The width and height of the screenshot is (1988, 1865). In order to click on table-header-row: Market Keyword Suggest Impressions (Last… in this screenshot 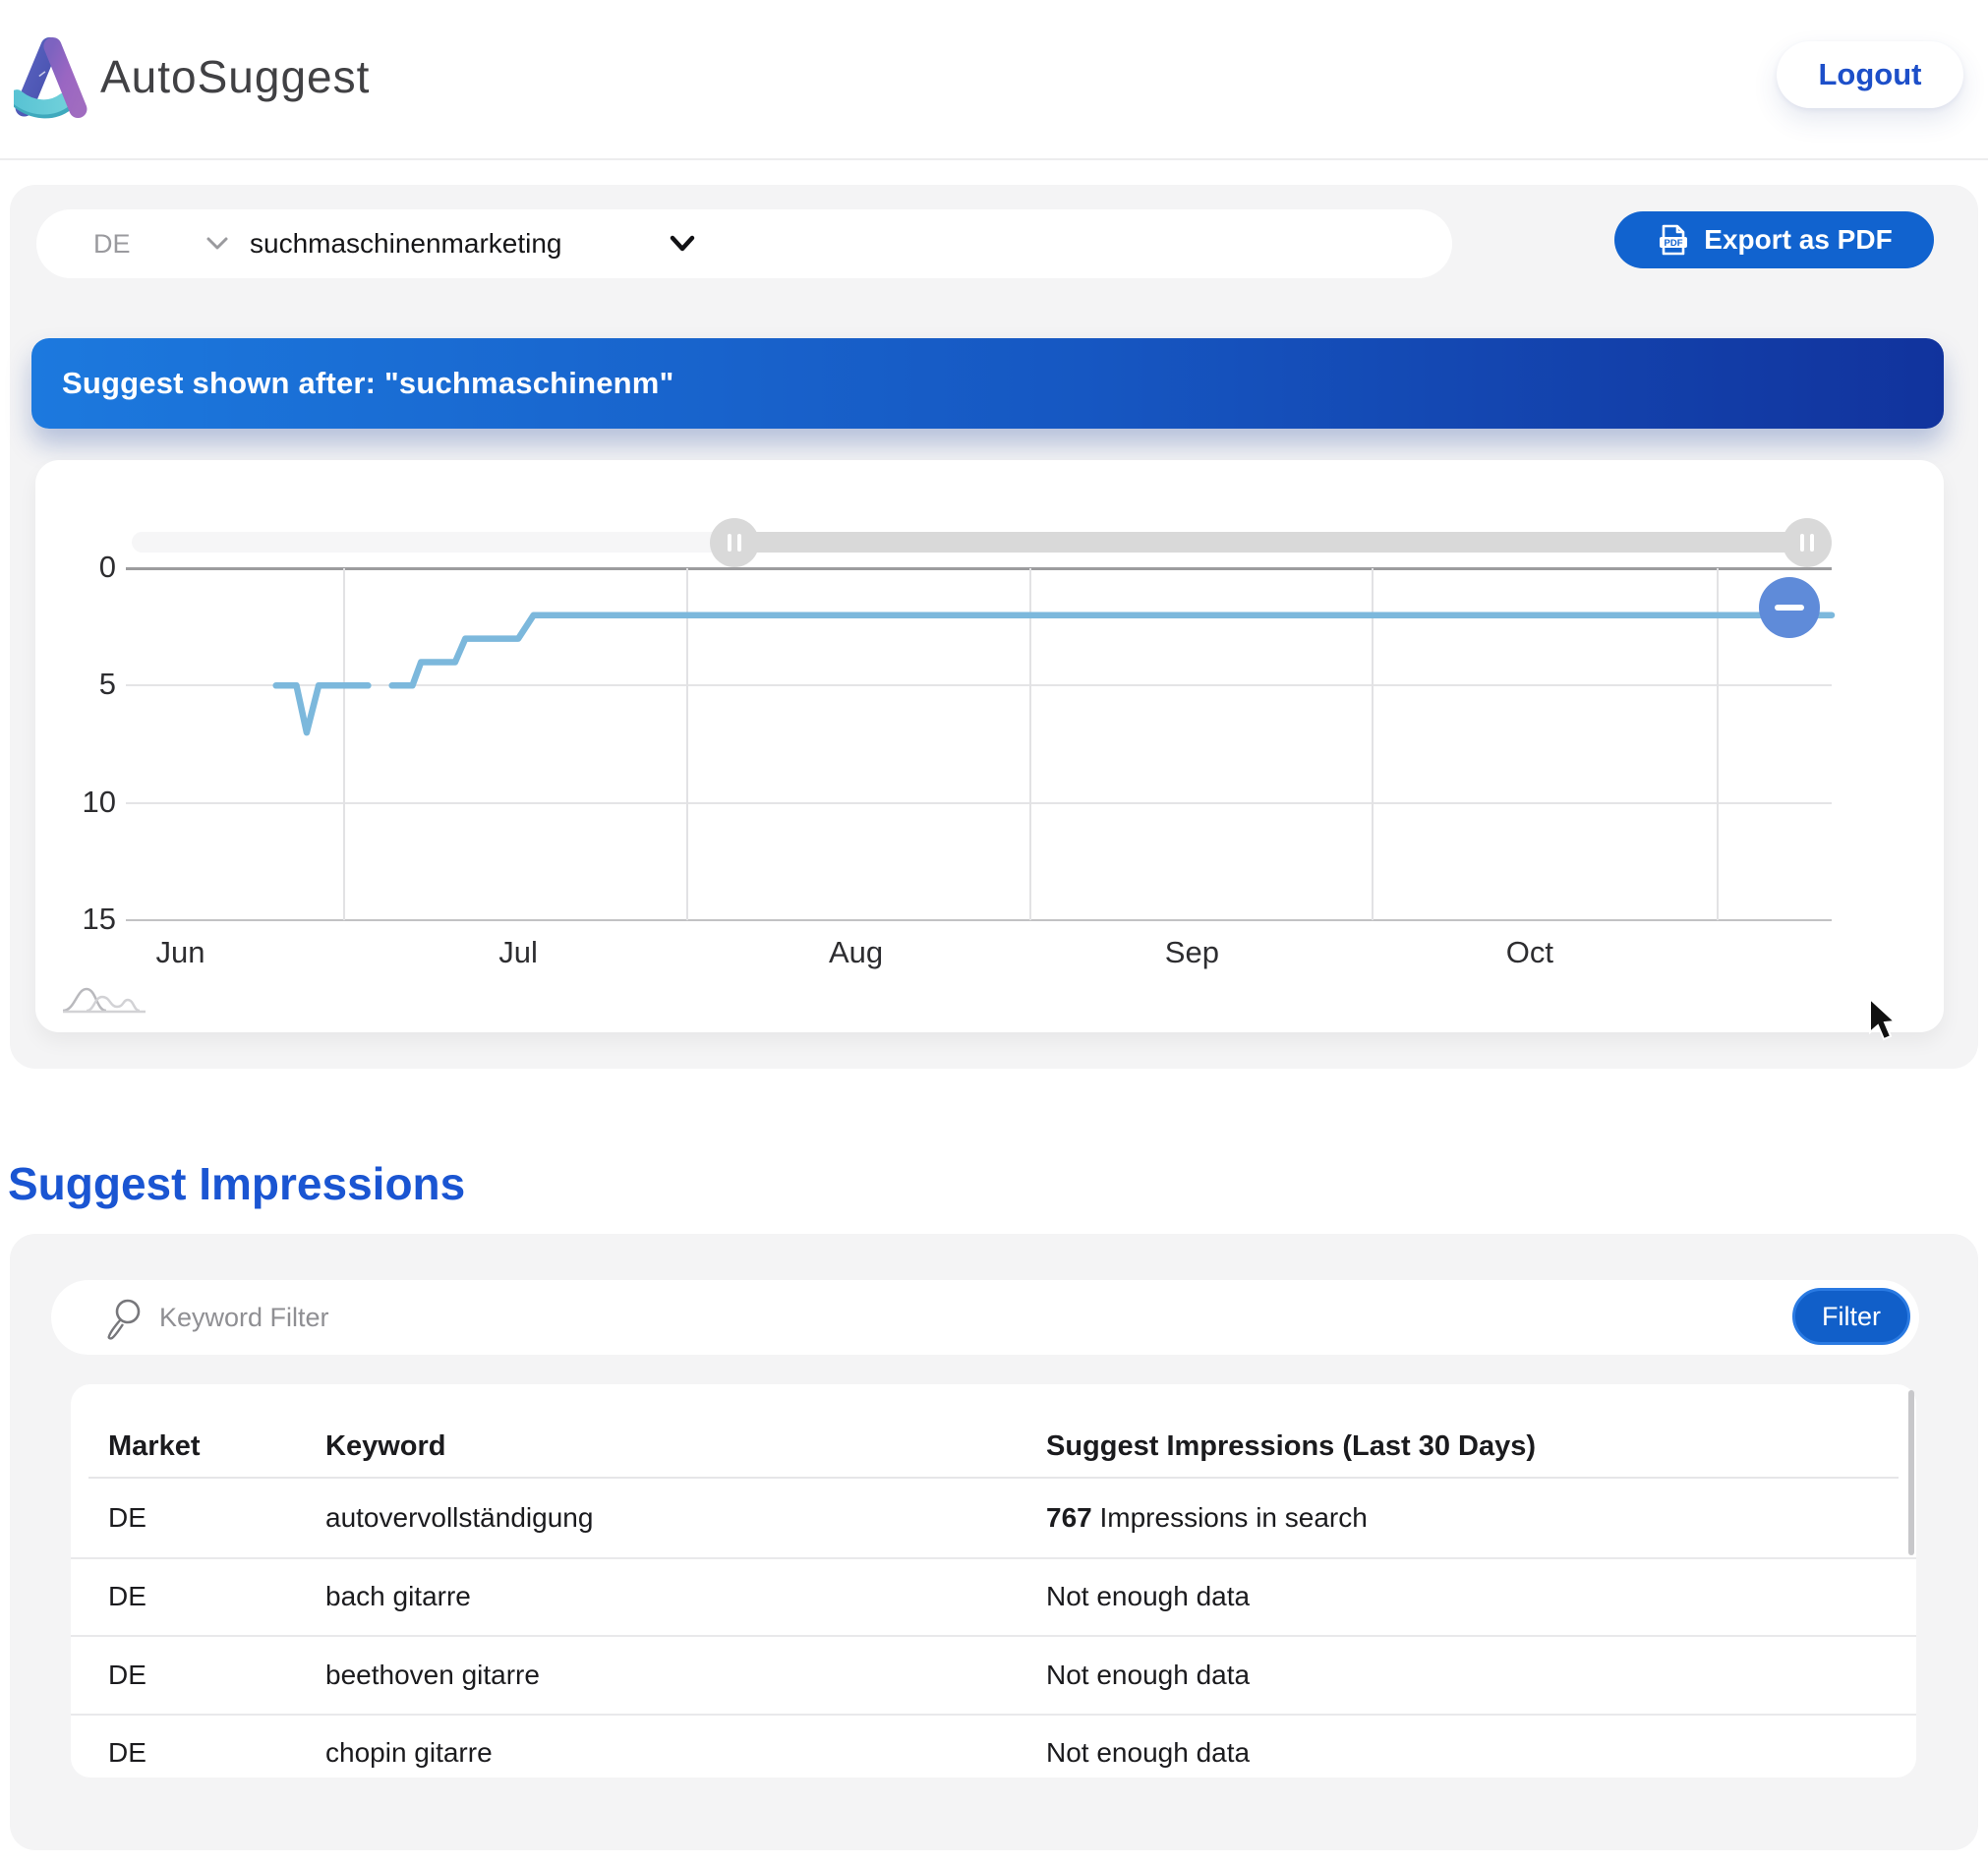, I will do `click(993, 1449)`.